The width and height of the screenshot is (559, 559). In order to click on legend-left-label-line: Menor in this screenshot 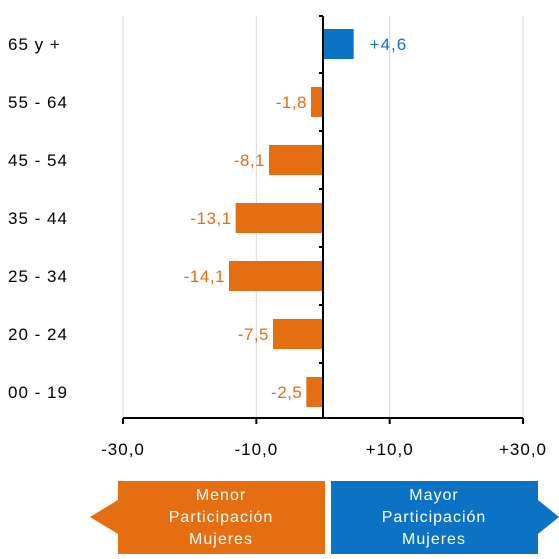, I will do `click(221, 495)`.